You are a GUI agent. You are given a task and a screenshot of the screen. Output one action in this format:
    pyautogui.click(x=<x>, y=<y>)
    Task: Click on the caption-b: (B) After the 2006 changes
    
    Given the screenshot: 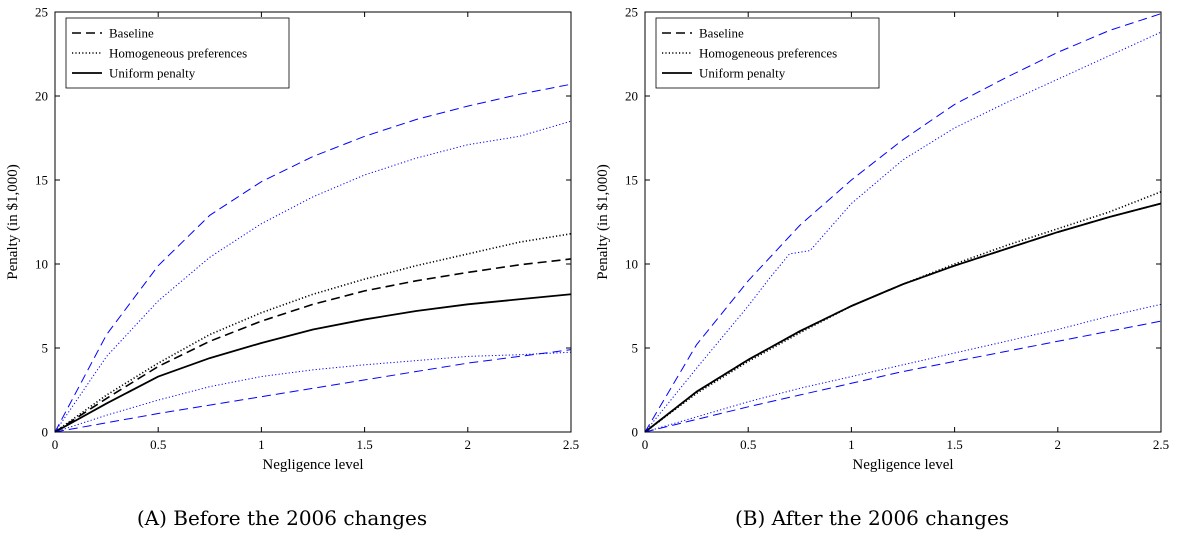 What is the action you would take?
    pyautogui.click(x=872, y=518)
    